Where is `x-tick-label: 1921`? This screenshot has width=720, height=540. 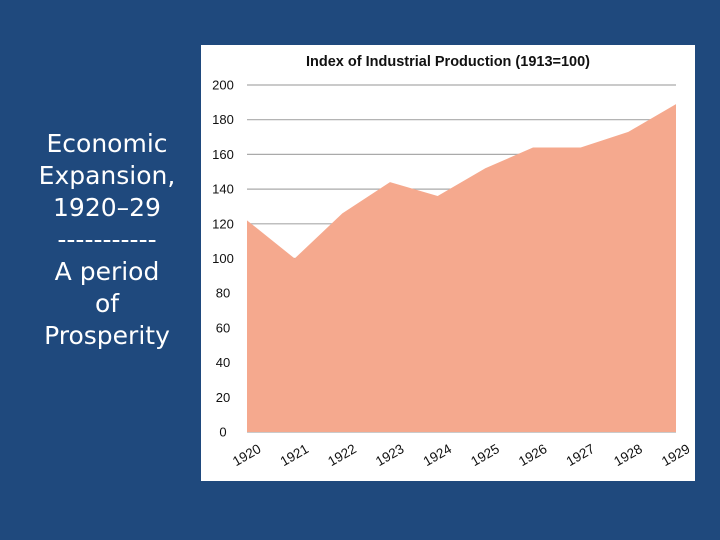
x-tick-label: 1921 is located at coordinates (295, 455).